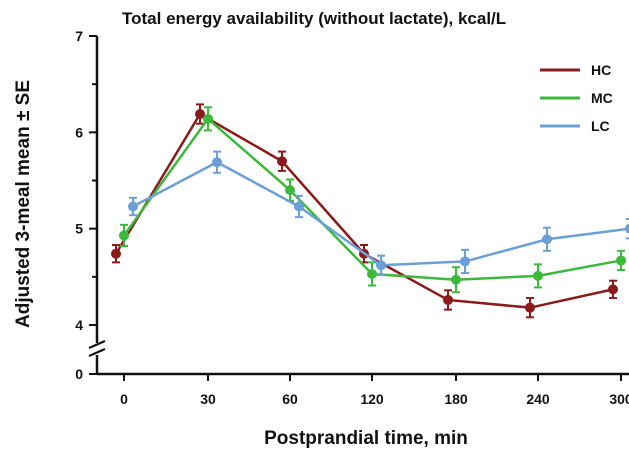 This screenshot has height=454, width=629. What do you see at coordinates (538, 399) in the screenshot?
I see `x-tick-label: 240` at bounding box center [538, 399].